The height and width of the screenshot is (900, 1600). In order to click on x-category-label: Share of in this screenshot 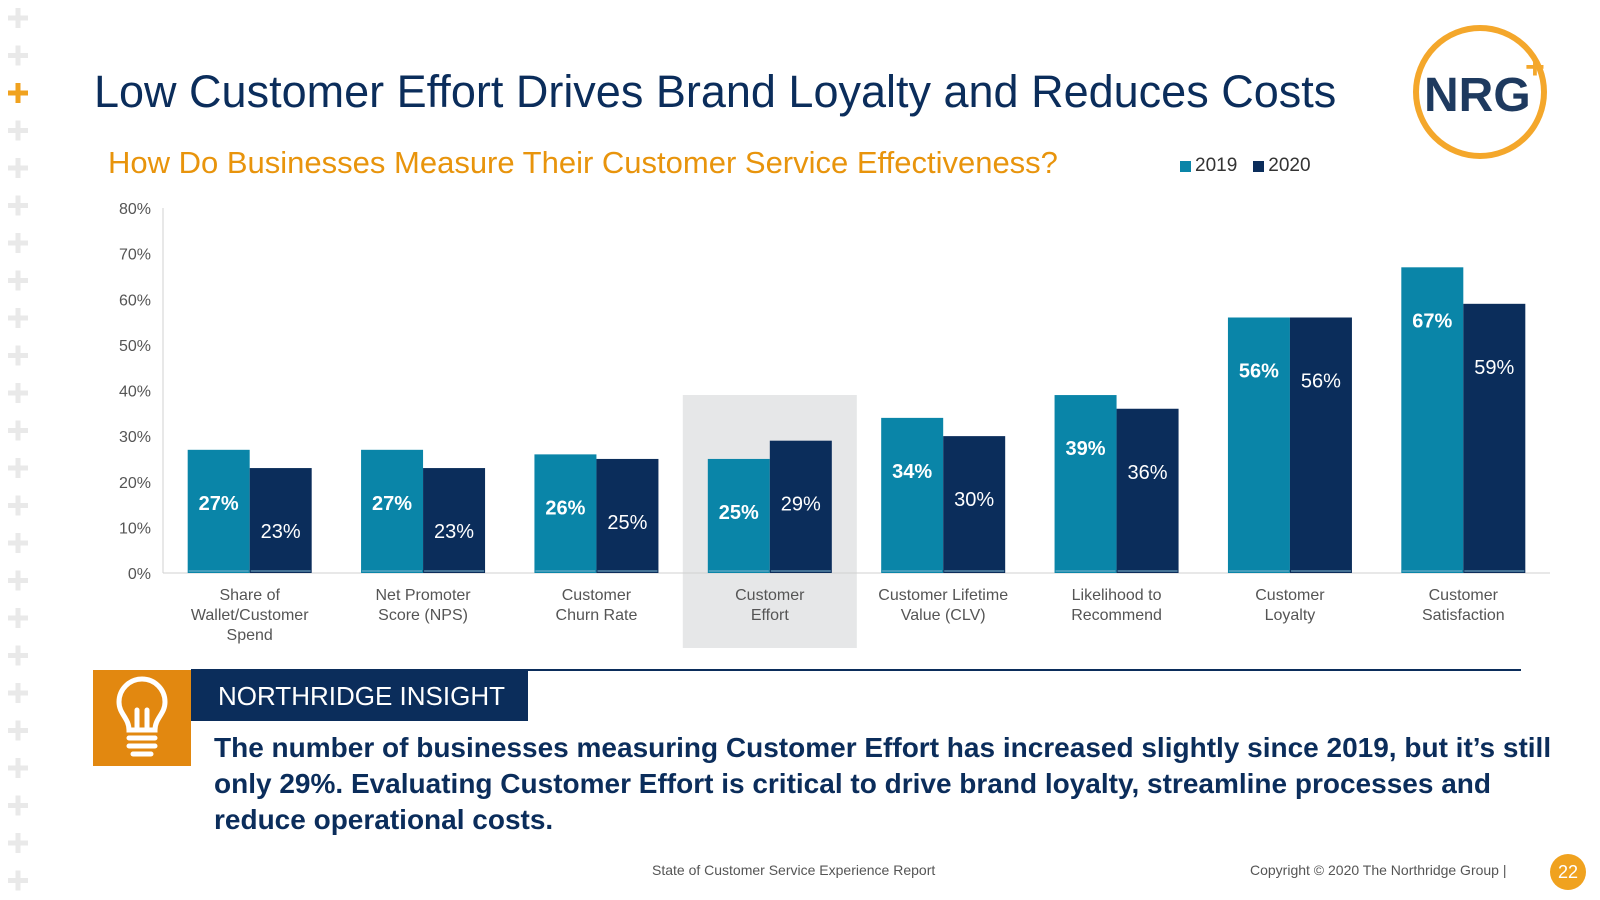, I will do `click(249, 595)`.